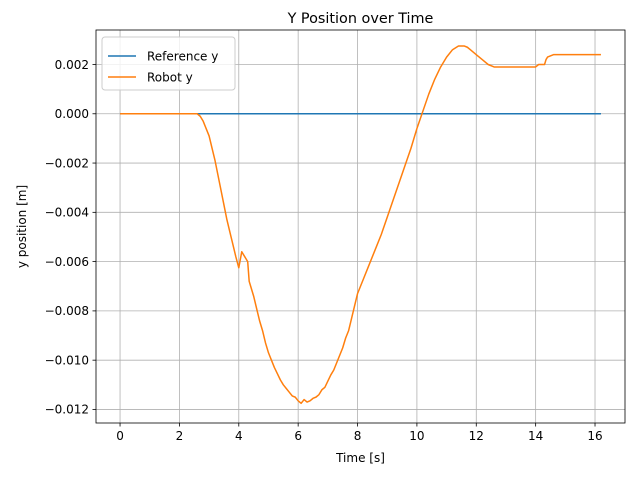 Image resolution: width=640 pixels, height=480 pixels. I want to click on y-tick-label: −0.006, so click(67, 262).